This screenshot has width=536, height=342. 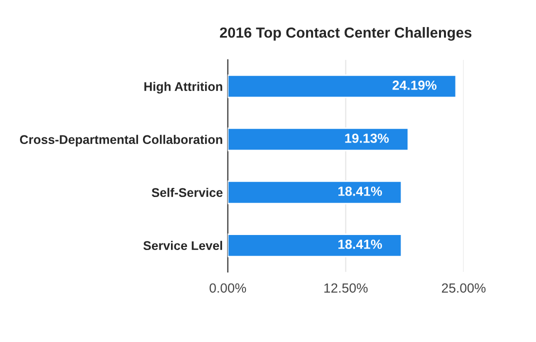 What do you see at coordinates (228, 288) in the screenshot?
I see `x-tick-label: 0.00%` at bounding box center [228, 288].